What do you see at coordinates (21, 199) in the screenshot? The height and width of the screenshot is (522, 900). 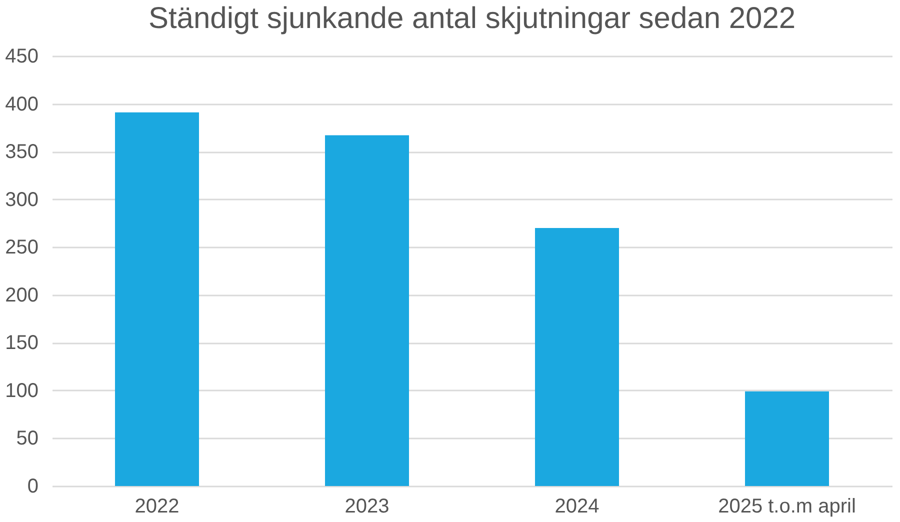 I see `y-tick-label: 300` at bounding box center [21, 199].